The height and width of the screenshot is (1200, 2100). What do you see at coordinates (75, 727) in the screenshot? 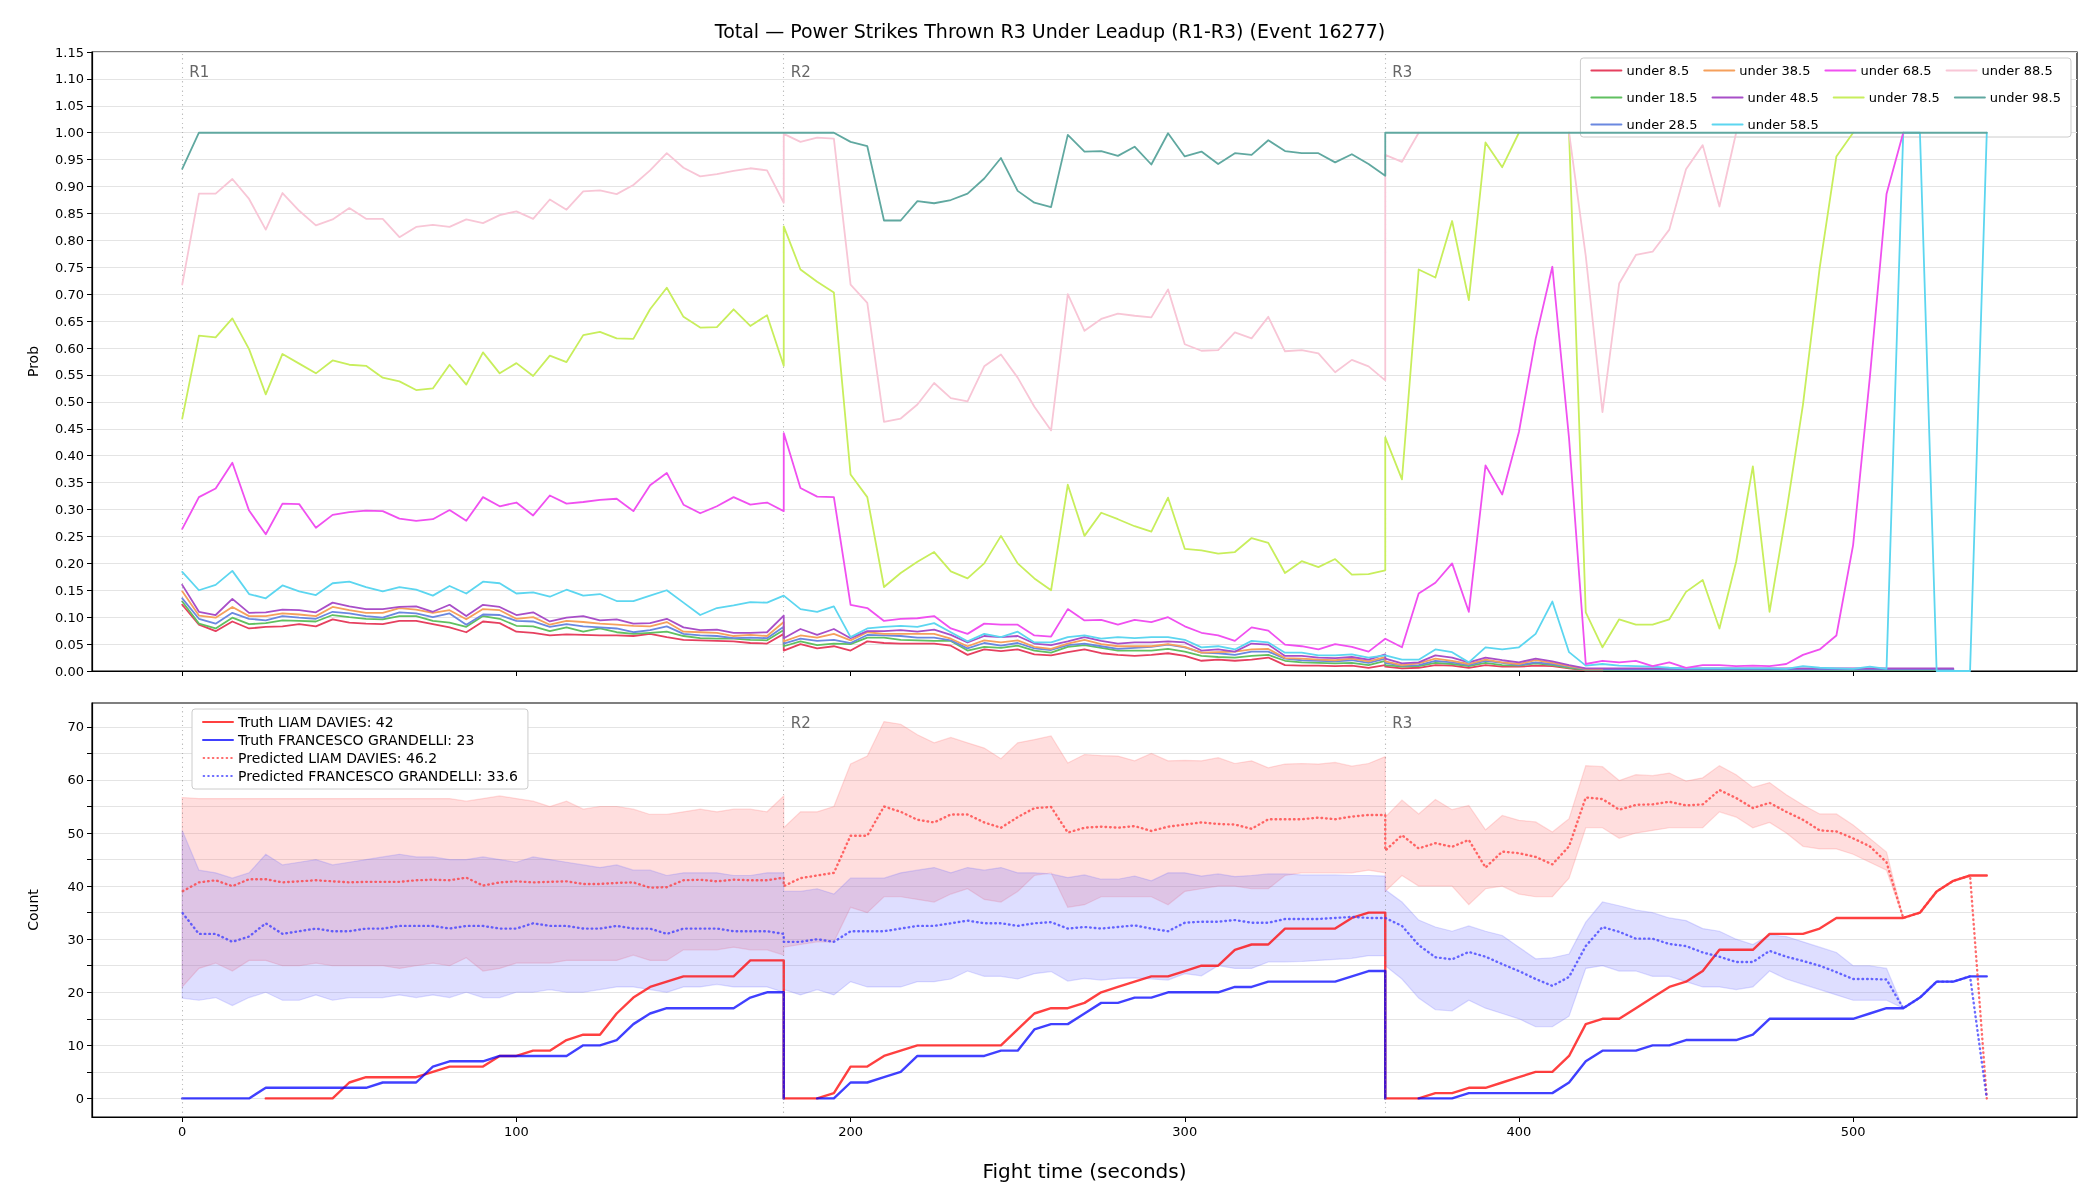
I see `y-tick-label: 70` at bounding box center [75, 727].